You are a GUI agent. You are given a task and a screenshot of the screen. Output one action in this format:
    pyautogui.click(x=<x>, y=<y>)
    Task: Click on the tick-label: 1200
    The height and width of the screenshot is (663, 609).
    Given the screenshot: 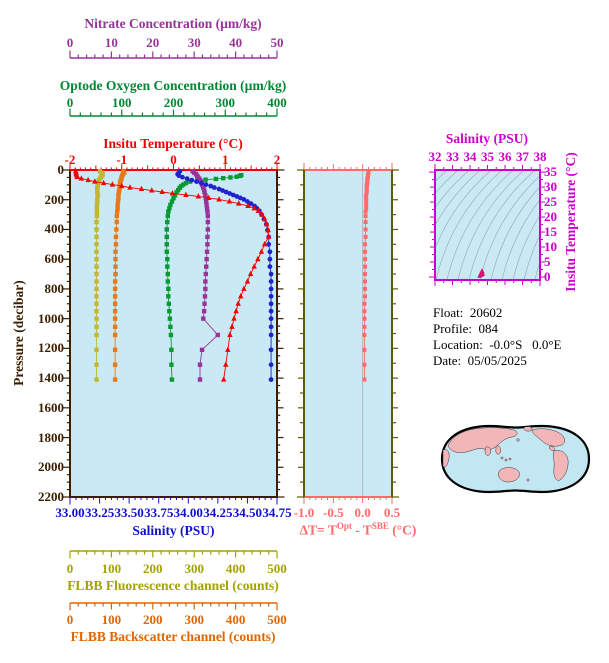 What is the action you would take?
    pyautogui.click(x=51, y=348)
    